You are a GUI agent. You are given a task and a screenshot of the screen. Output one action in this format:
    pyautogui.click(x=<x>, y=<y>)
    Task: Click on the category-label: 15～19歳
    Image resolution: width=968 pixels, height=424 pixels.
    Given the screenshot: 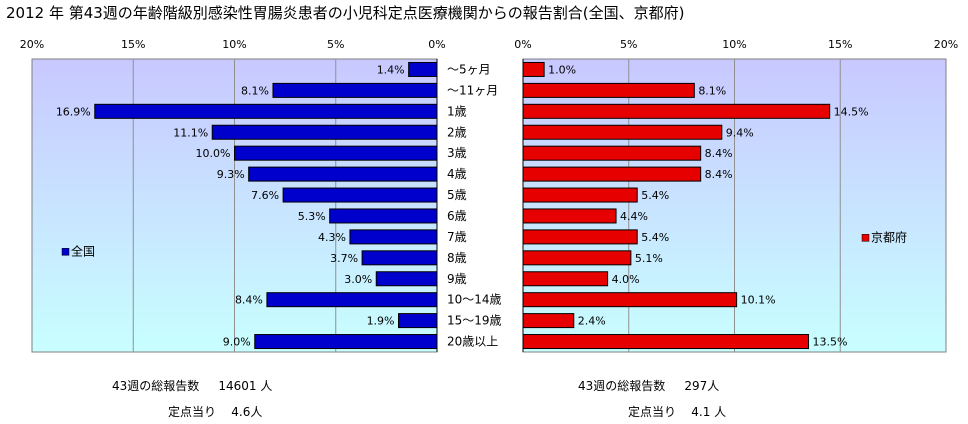 What is the action you would take?
    pyautogui.click(x=474, y=321)
    